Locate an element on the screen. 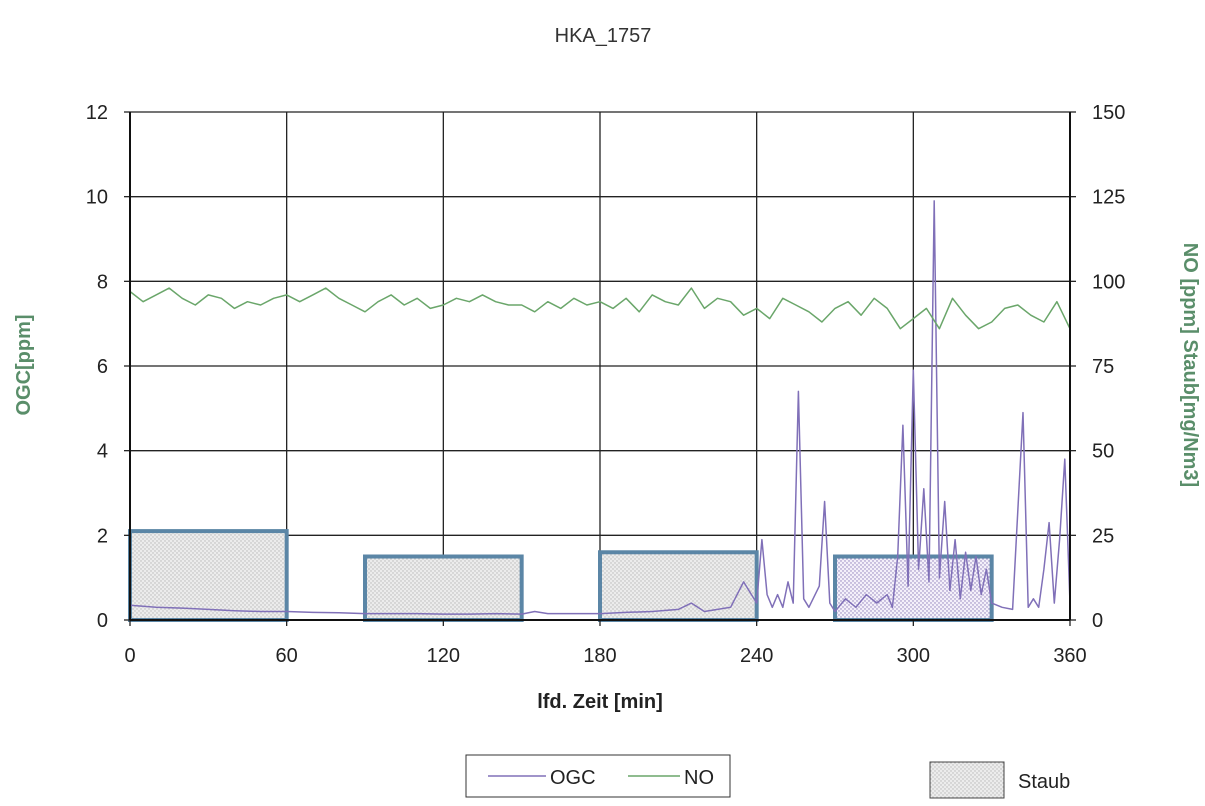 The width and height of the screenshot is (1205, 806). y-left-tick-label: 12 is located at coordinates (97, 113).